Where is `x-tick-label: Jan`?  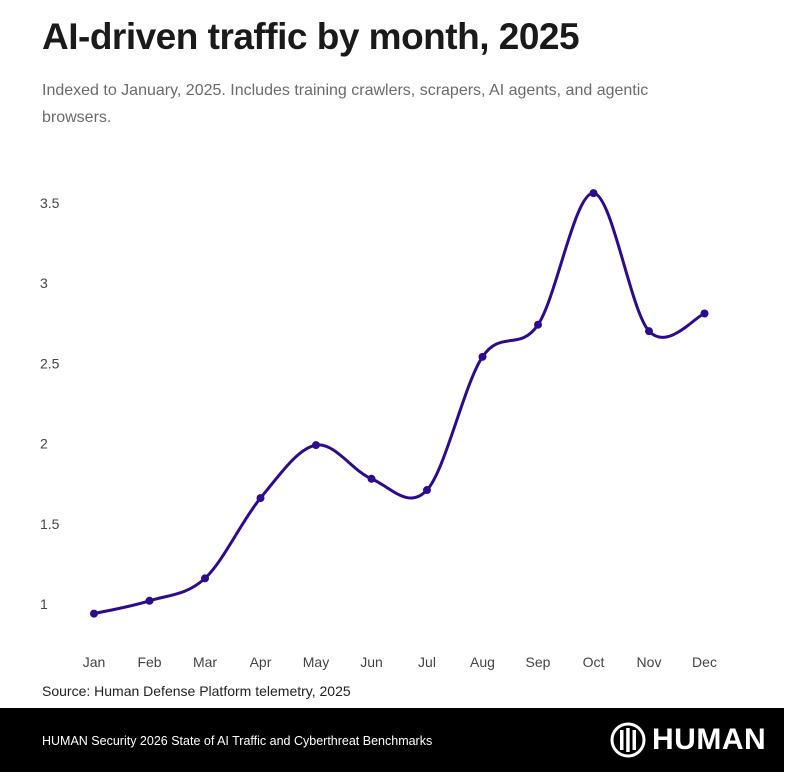 x-tick-label: Jan is located at coordinates (94, 662).